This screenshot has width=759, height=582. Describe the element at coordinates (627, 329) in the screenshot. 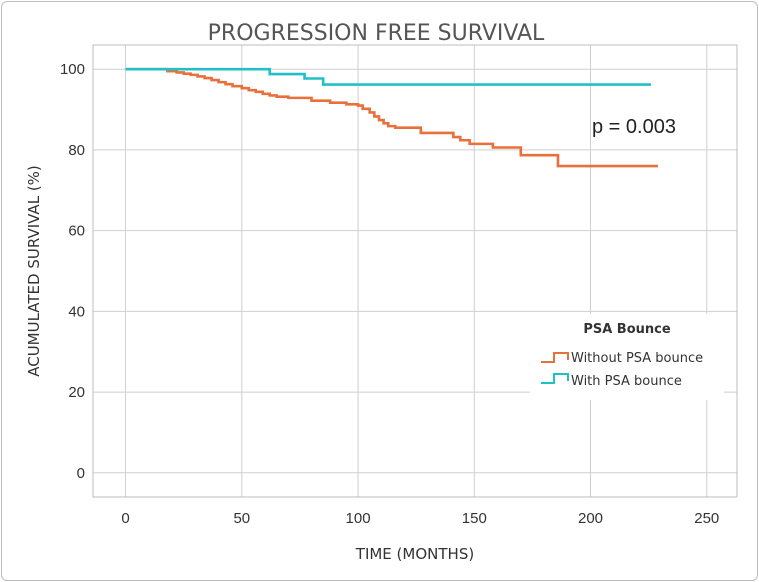

I see `legend-title: PSA Bounce` at that location.